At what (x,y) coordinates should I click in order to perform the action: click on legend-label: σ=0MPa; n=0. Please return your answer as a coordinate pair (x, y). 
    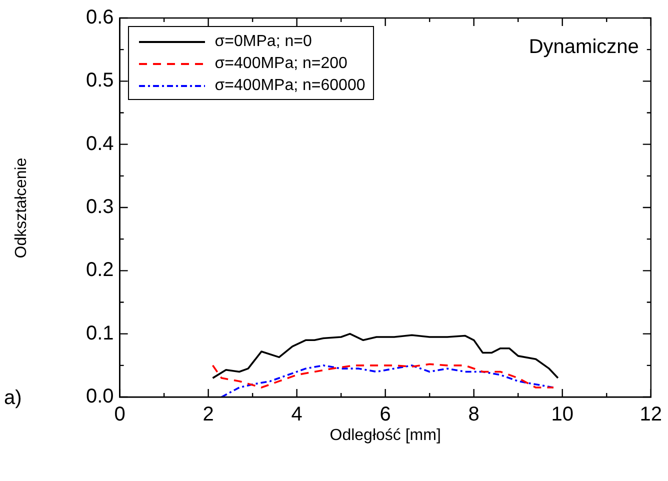
    Looking at the image, I should click on (263, 42).